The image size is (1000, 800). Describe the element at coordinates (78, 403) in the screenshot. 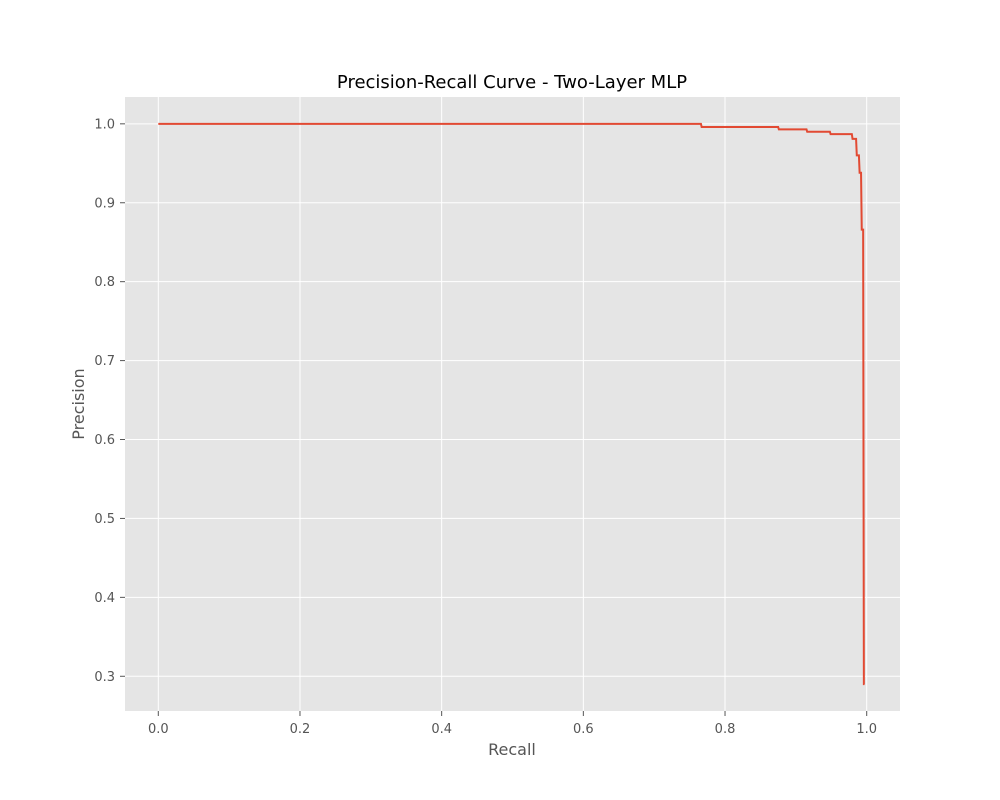

I see `y-axis-label: Precision` at that location.